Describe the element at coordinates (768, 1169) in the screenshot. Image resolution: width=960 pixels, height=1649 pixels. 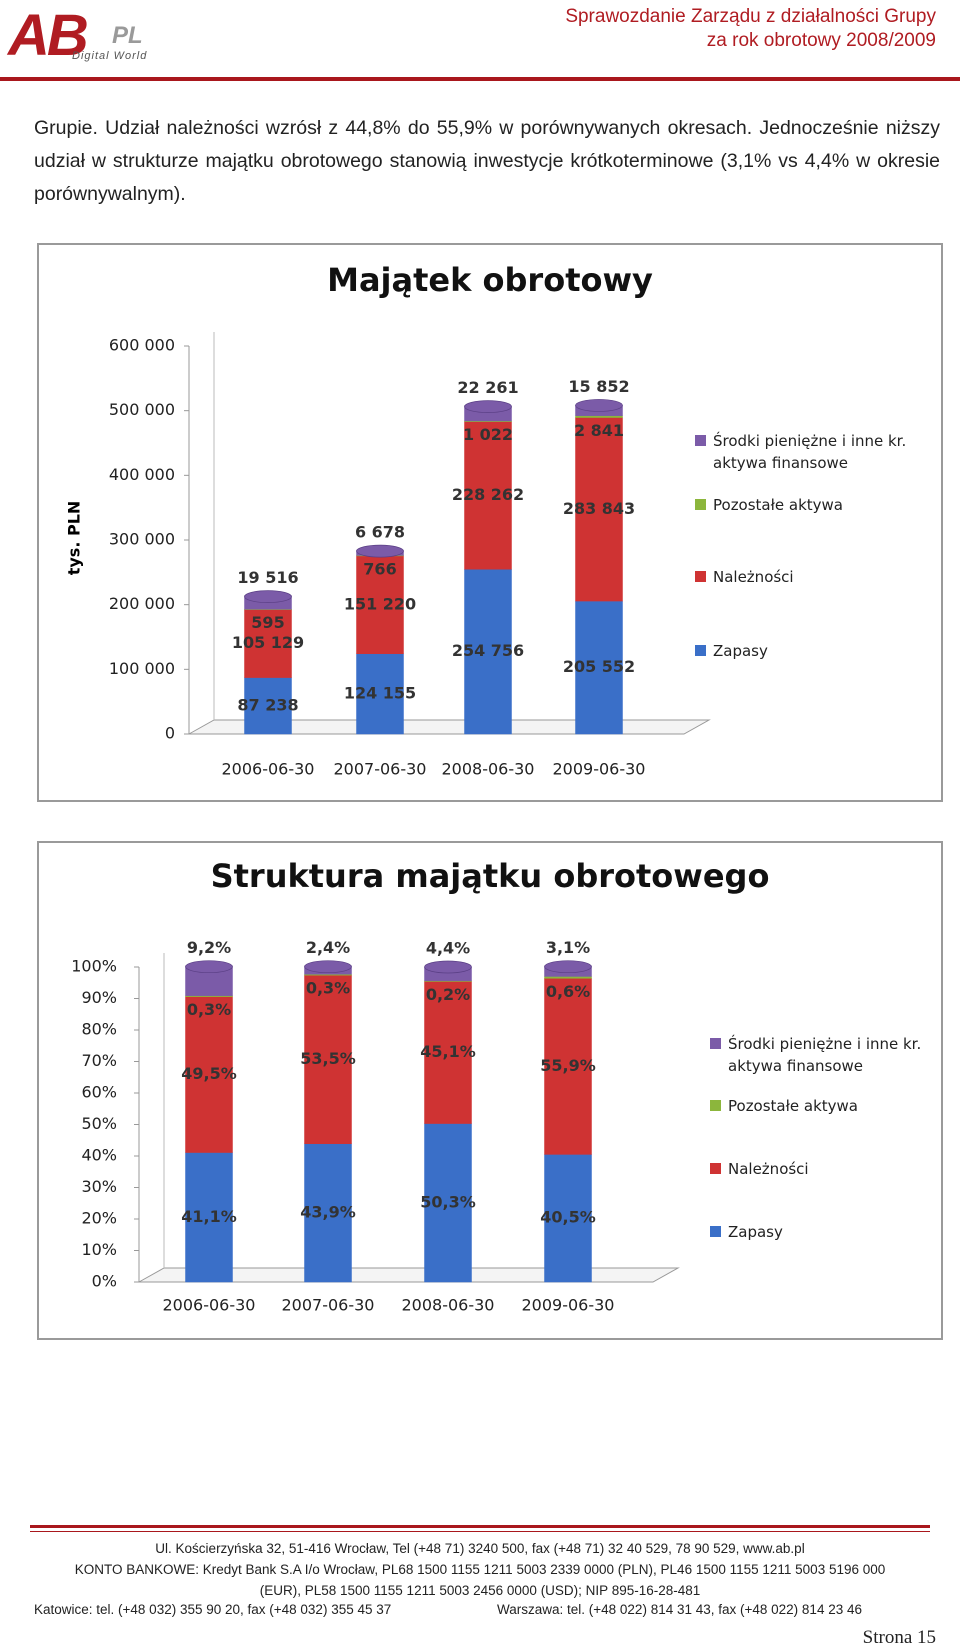
I see `legend-label: Należności` at that location.